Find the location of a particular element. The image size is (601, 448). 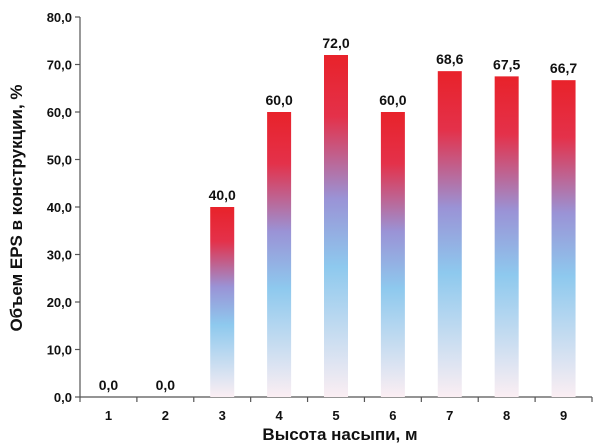

y-tick-label: 80,0 is located at coordinates (59, 17).